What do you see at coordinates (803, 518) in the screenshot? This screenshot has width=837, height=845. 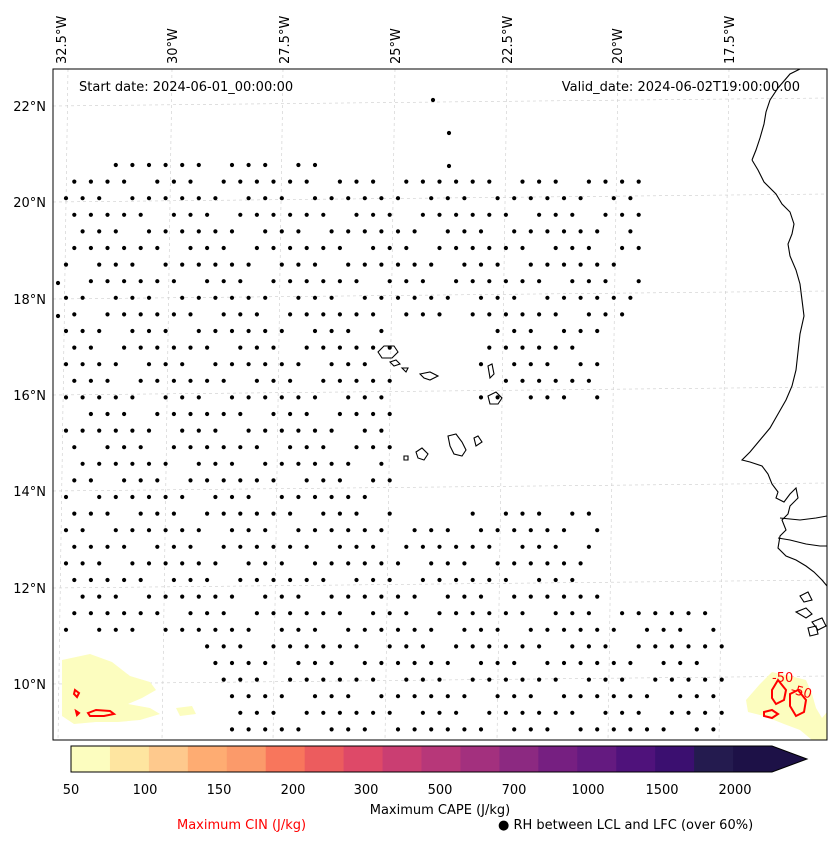 I see `gambia-river` at bounding box center [803, 518].